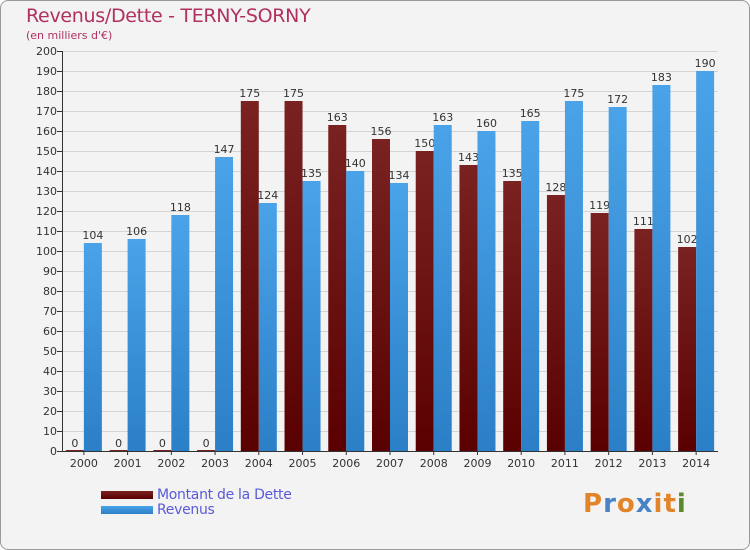  Describe the element at coordinates (50, 411) in the screenshot. I see `y-tick-label: 20` at that location.